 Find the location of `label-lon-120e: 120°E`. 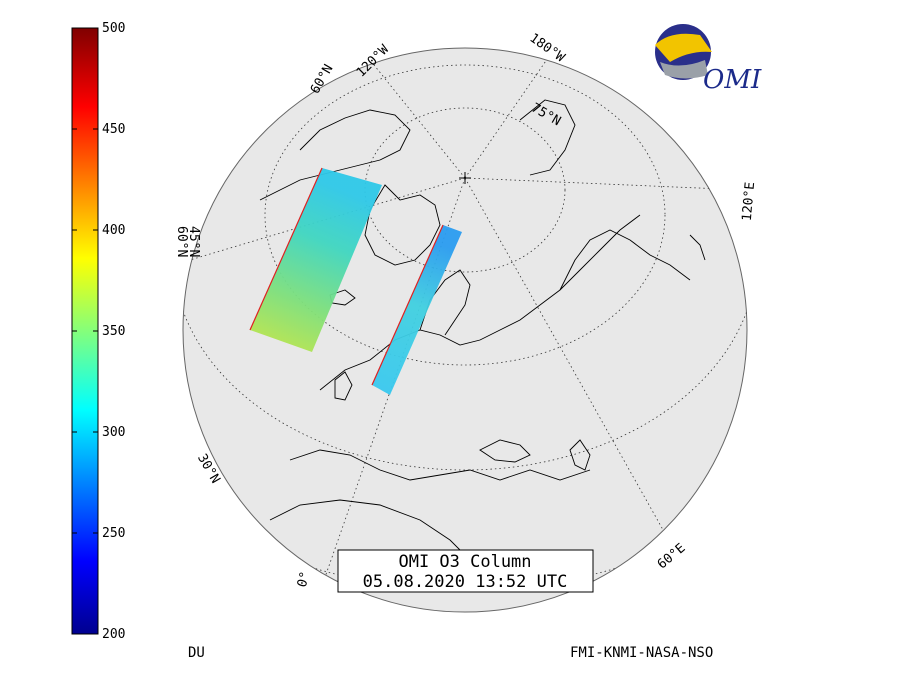

label-lon-120e: 120°E is located at coordinates (749, 201).